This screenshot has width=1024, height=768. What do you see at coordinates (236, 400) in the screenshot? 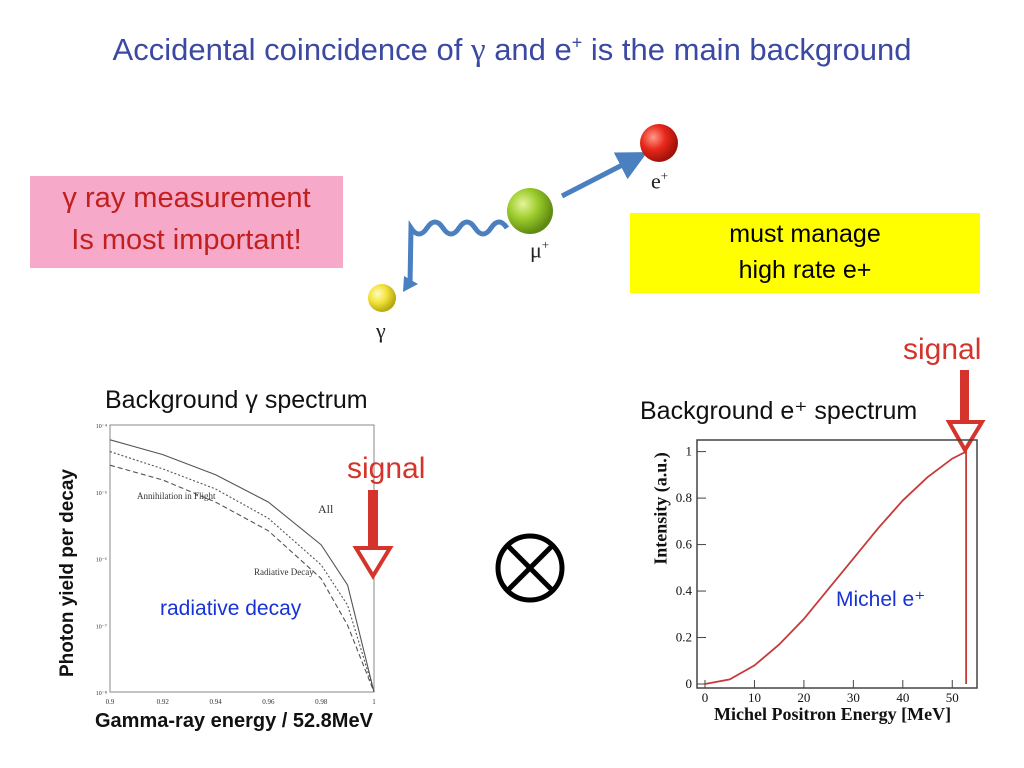
I see `left-plot-title: Background γ spectrum` at bounding box center [236, 400].